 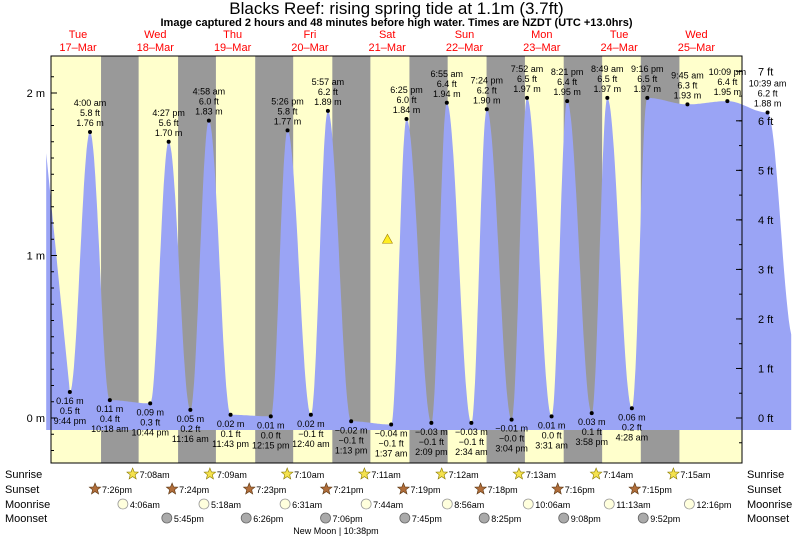 I want to click on moonset-time: 5:45pm, so click(x=189, y=519).